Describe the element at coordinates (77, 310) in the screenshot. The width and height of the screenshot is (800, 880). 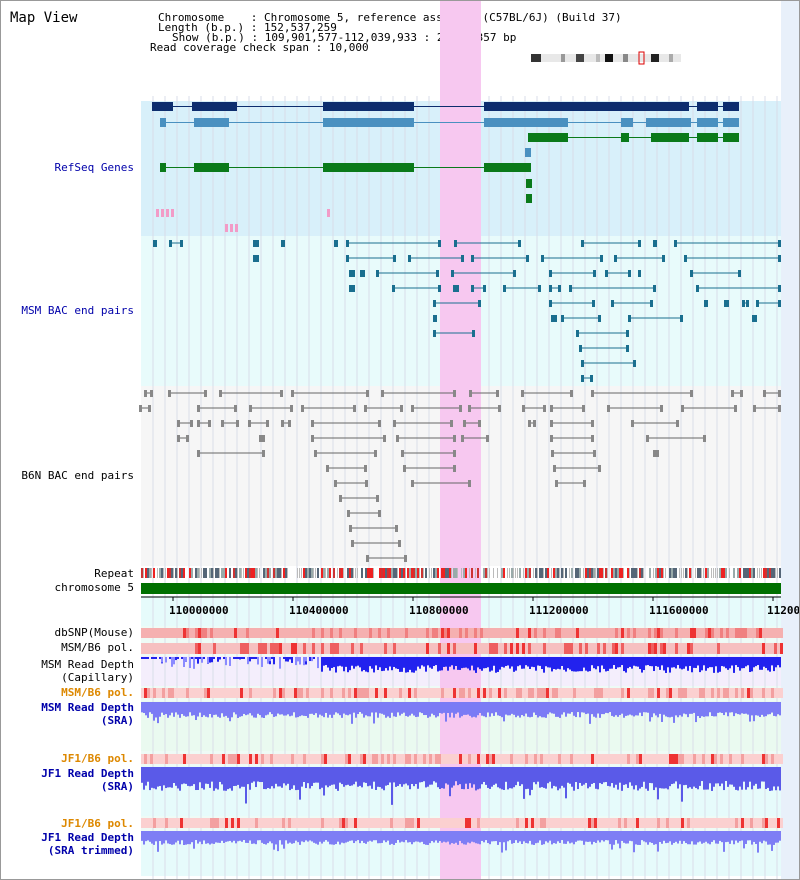
I see `track-label-msm-bac: MSM BAC end pairs` at that location.